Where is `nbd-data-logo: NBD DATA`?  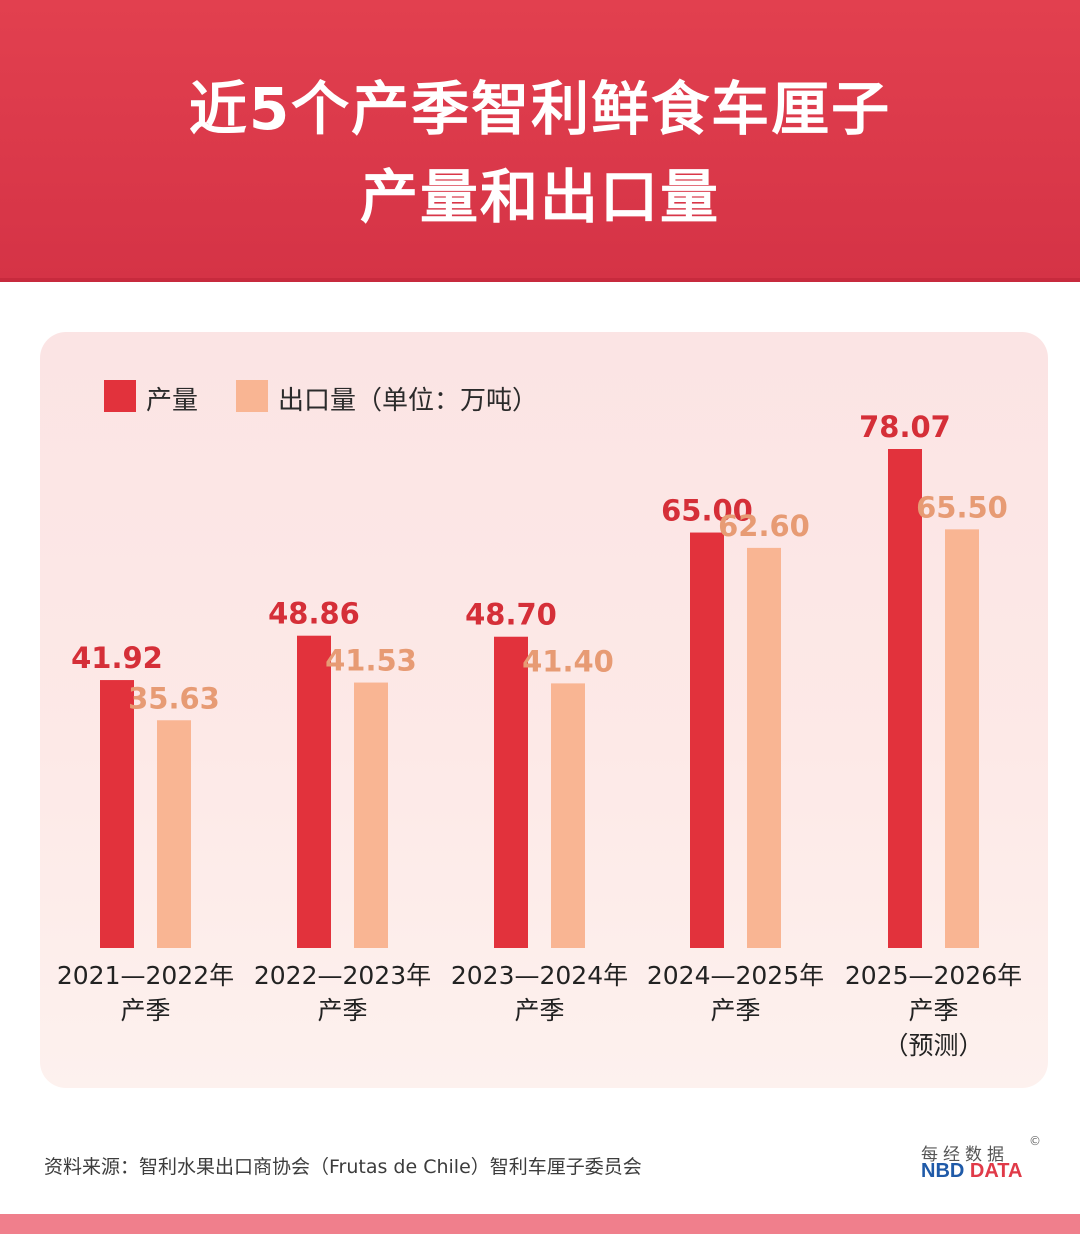 nbd-data-logo: NBD DATA is located at coordinates (971, 1171).